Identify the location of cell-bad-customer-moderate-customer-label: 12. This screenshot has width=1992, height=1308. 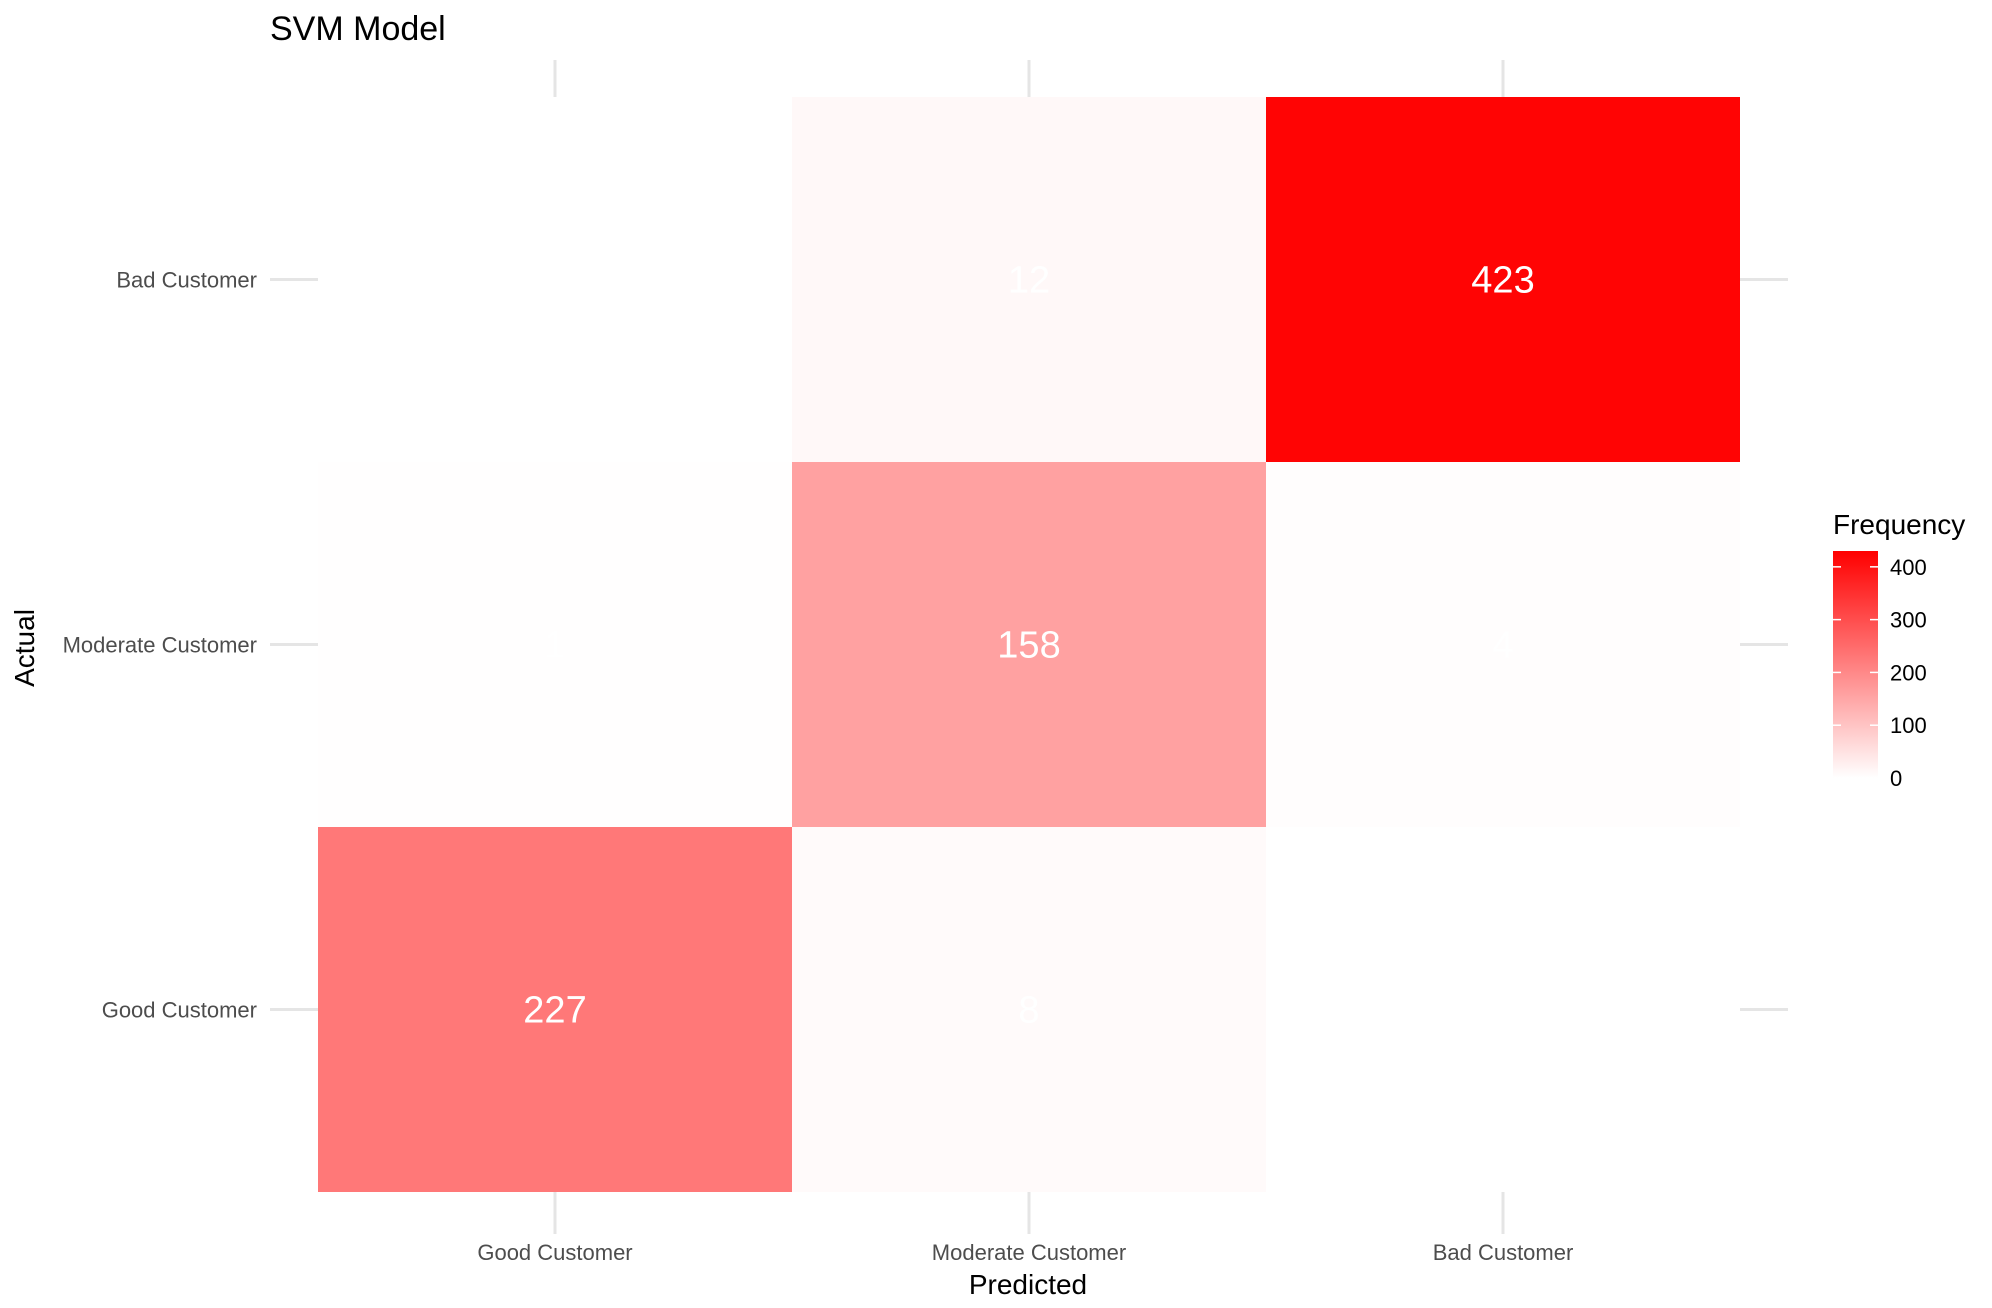
(1029, 281).